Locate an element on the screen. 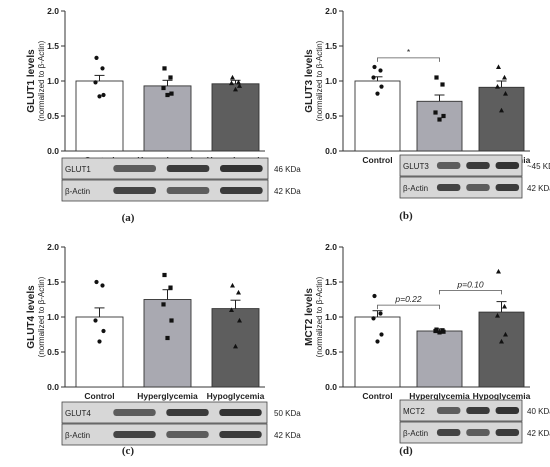 This screenshot has width=550, height=467. blot-weight-label: 46 KDa is located at coordinates (287, 169).